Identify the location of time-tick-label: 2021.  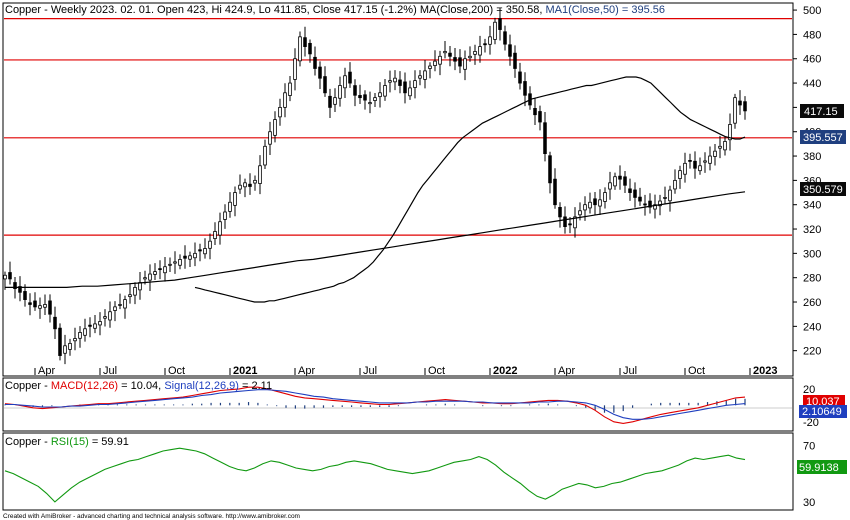
(245, 371).